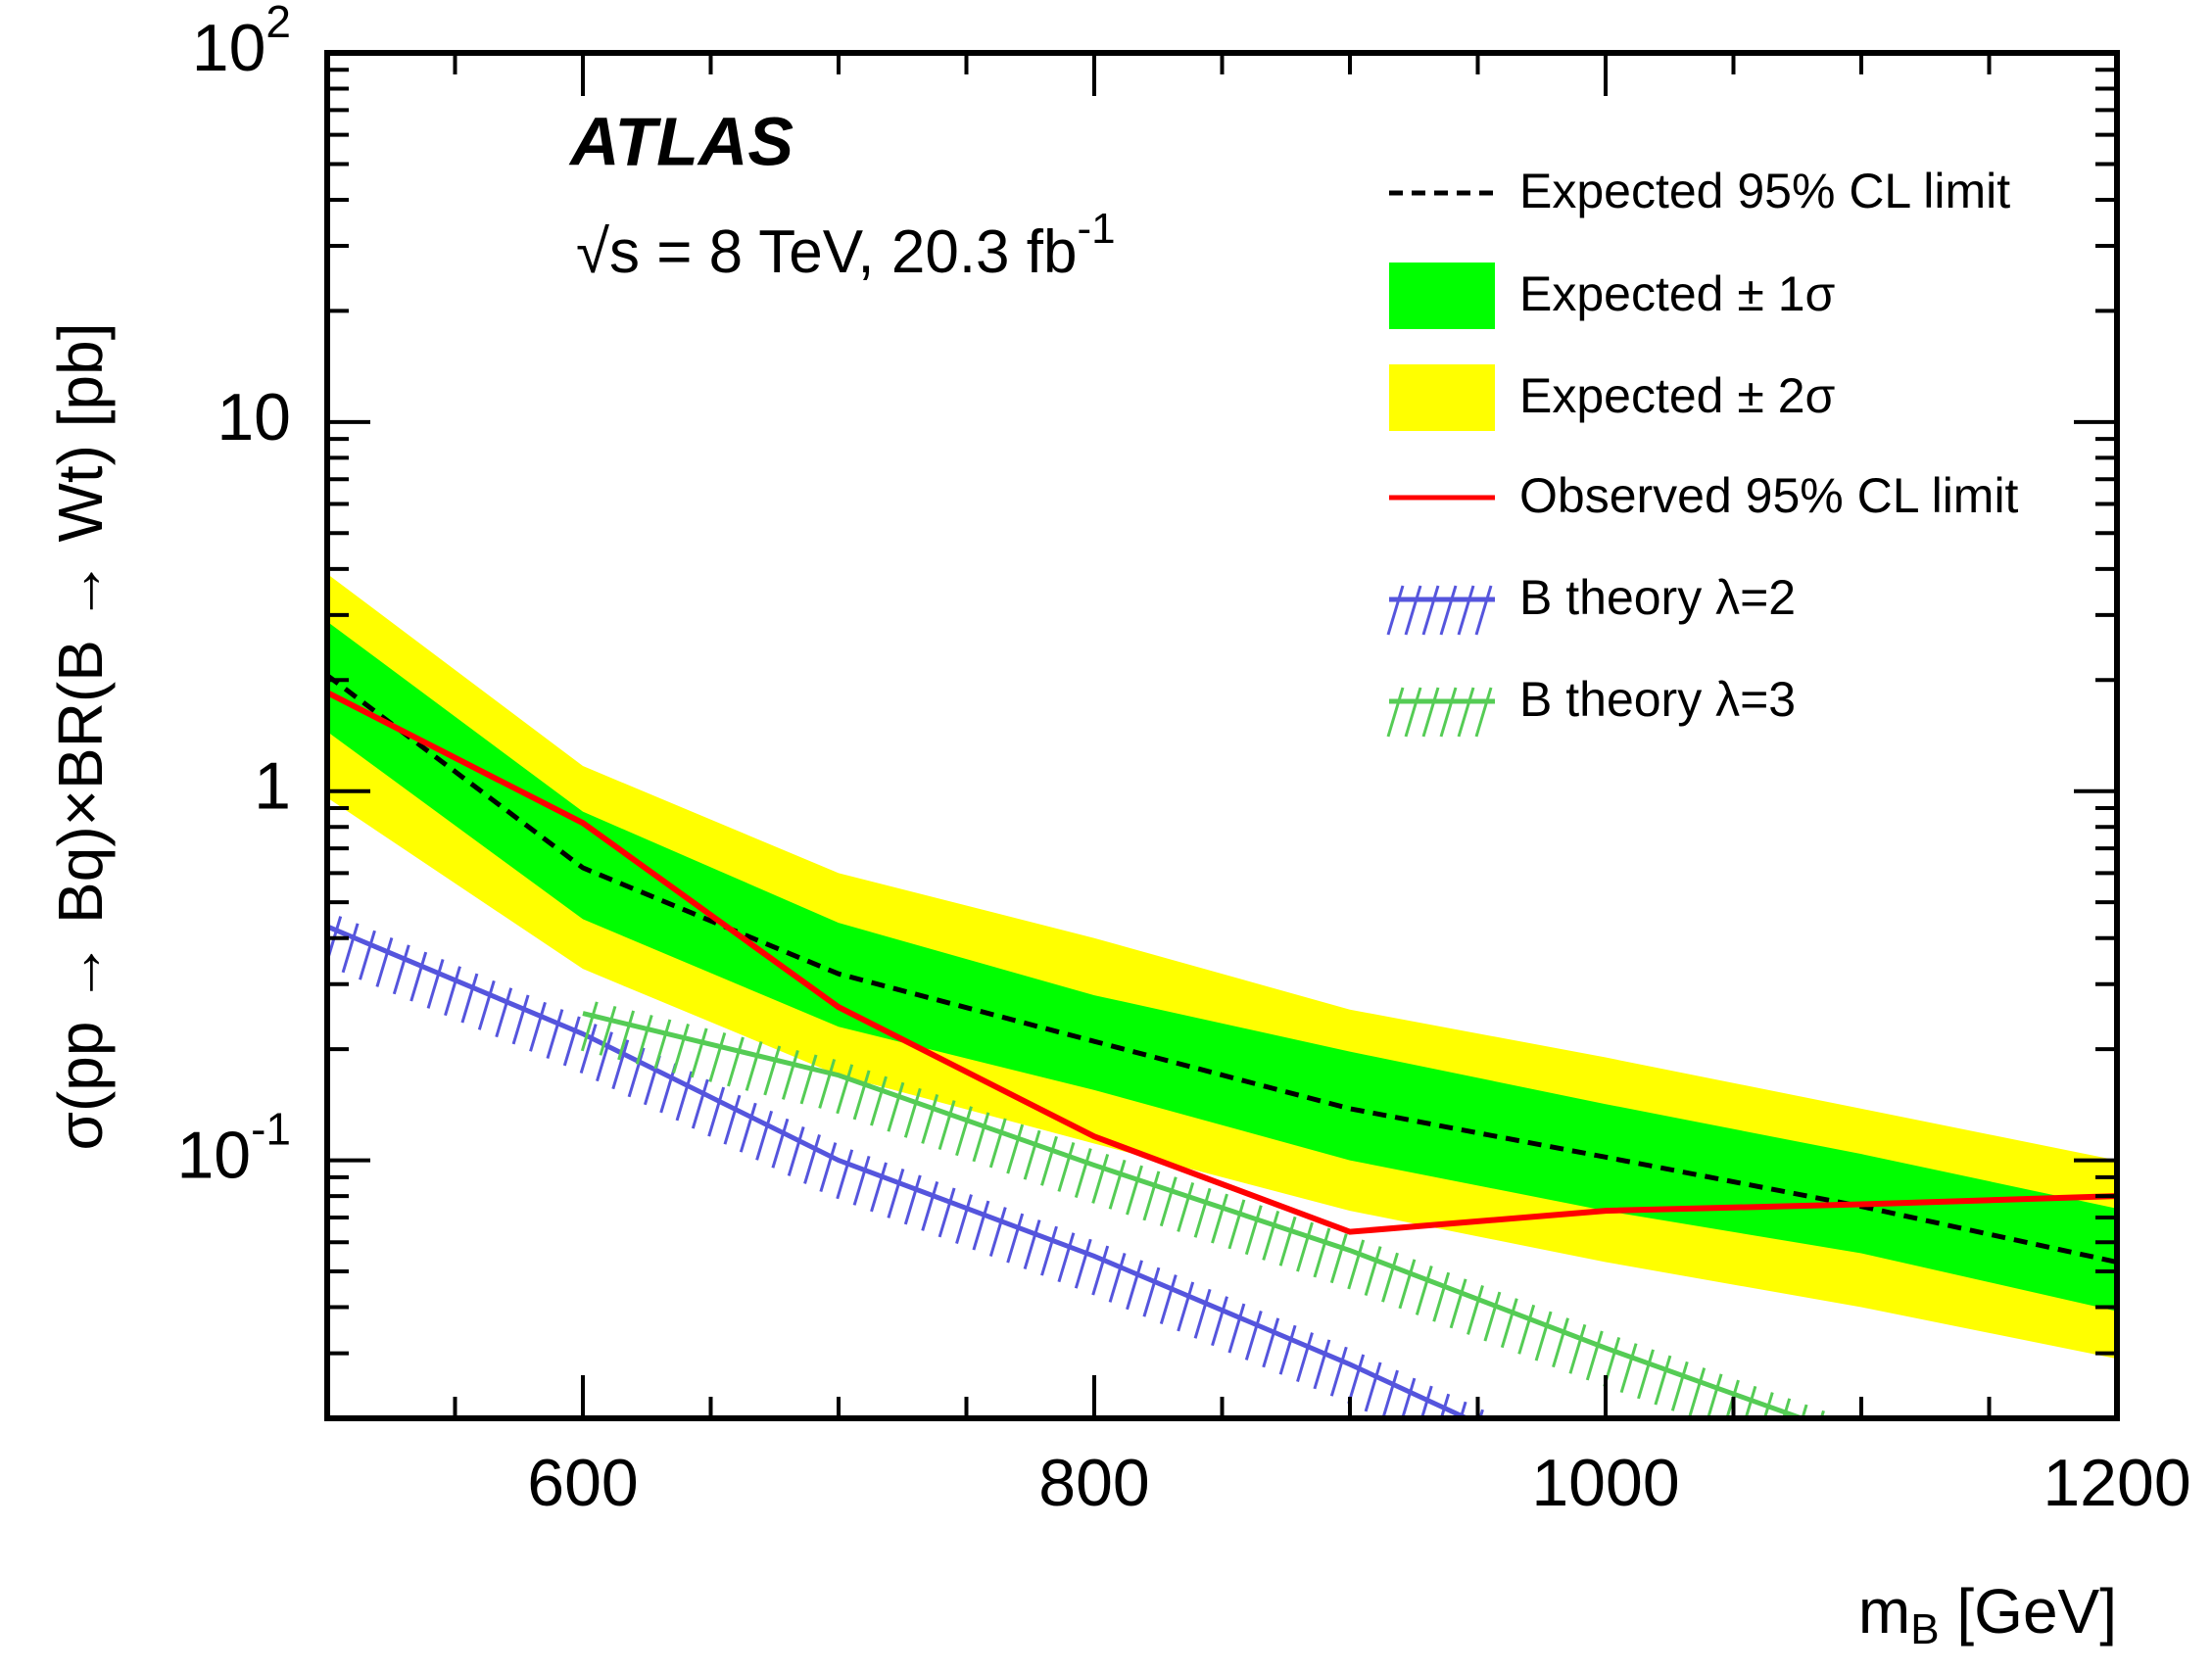  What do you see at coordinates (2116, 1483) in the screenshot?
I see `x-tick-label: 1200` at bounding box center [2116, 1483].